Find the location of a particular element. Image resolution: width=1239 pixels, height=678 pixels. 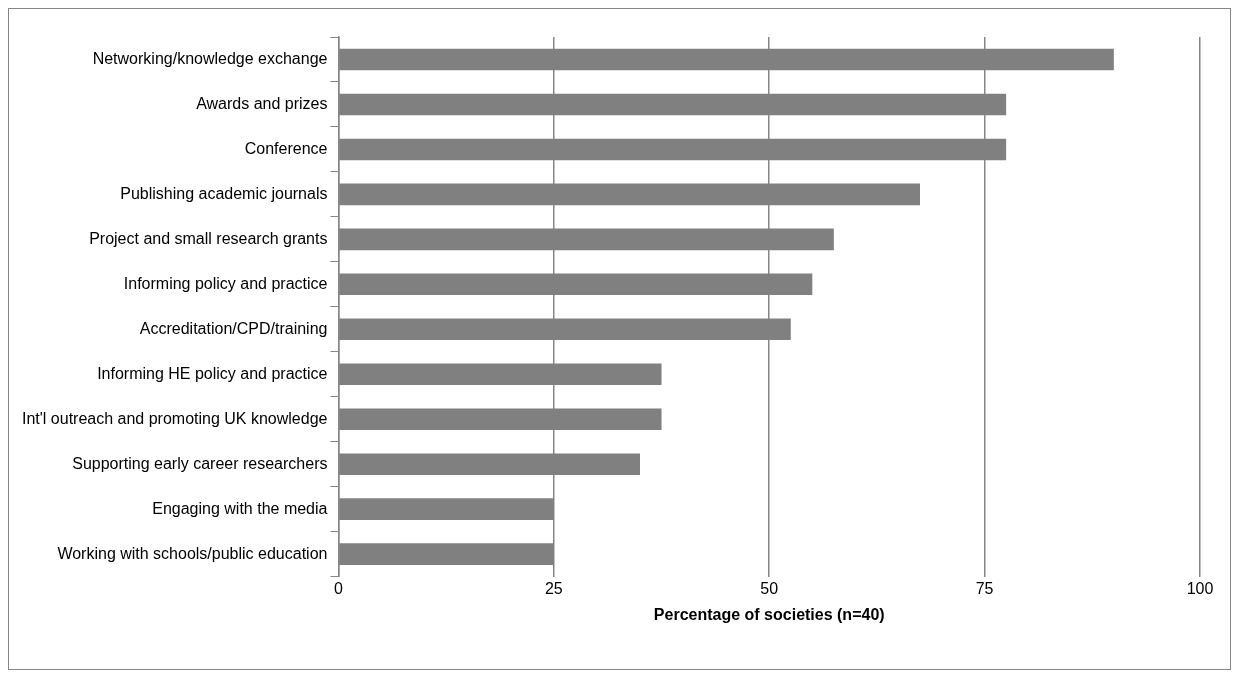

y-tick-label: Conference is located at coordinates (286, 148).